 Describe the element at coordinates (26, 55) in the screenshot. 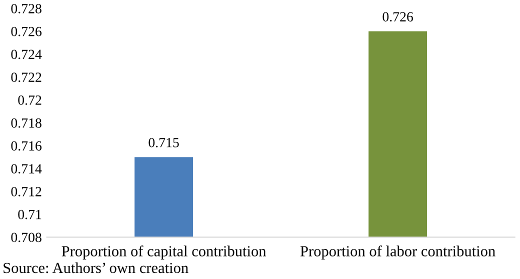

I see `y-tick-label: 0.724` at that location.